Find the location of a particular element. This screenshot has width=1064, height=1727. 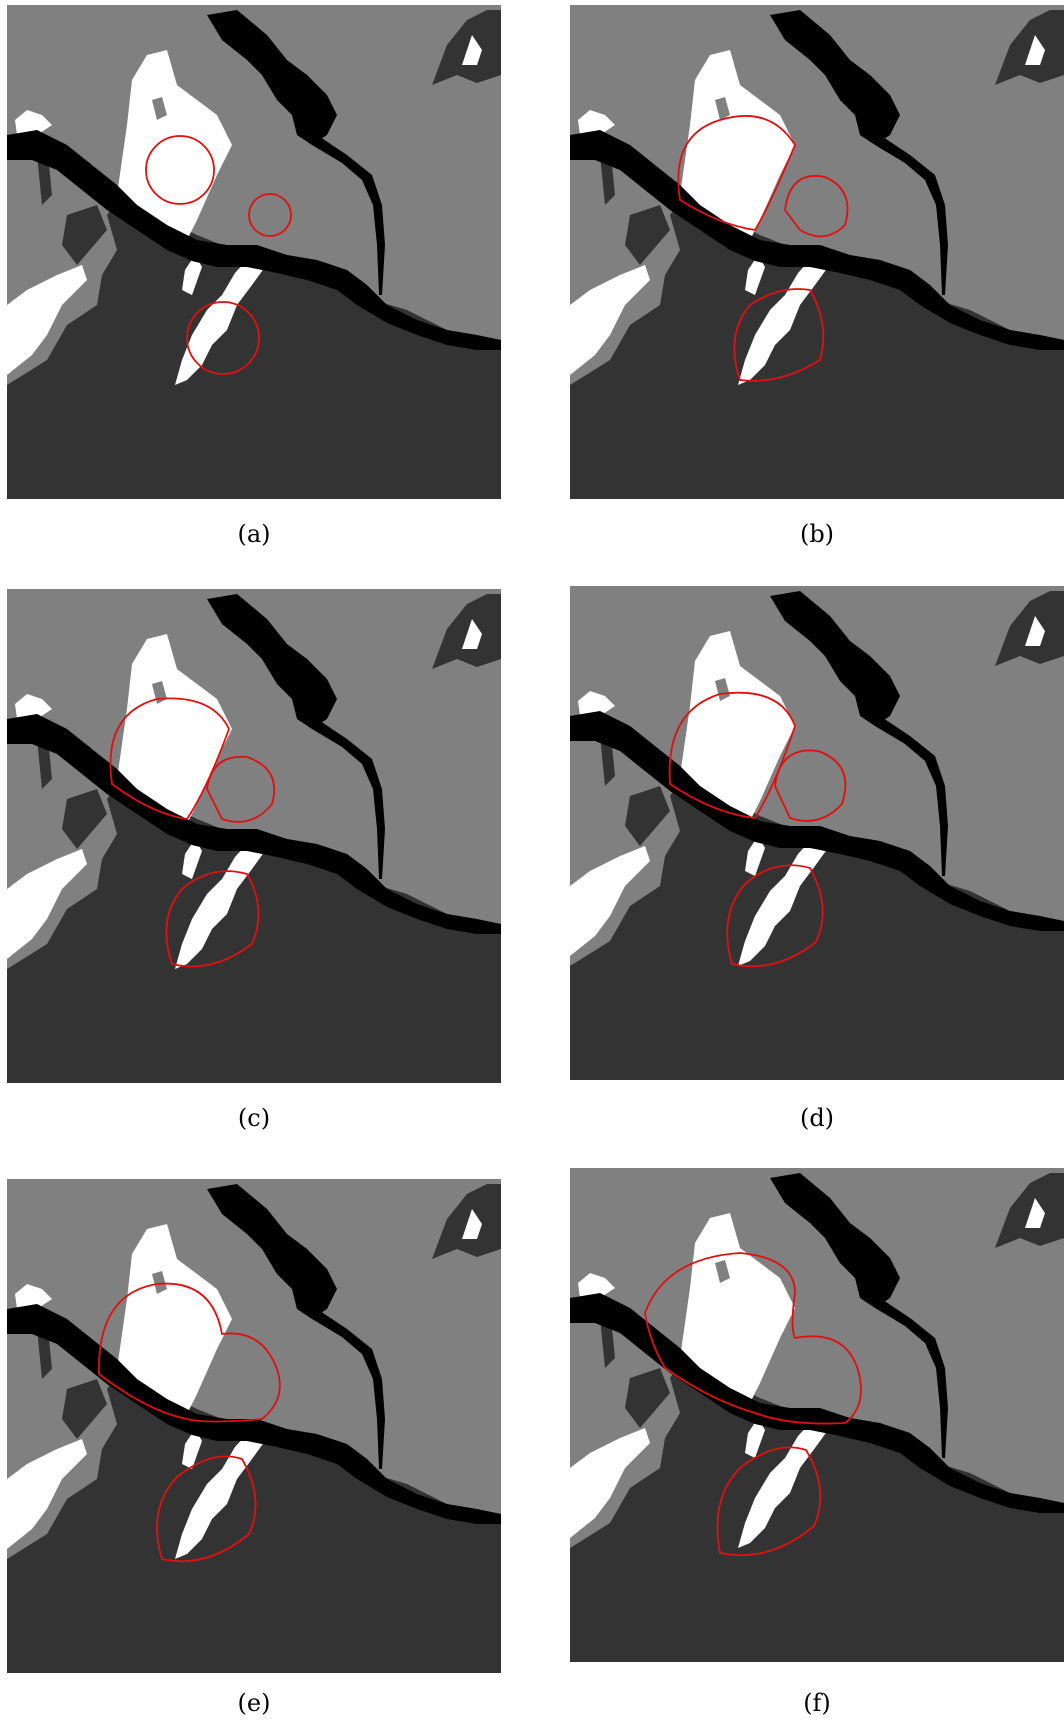

panel-b is located at coordinates (817, 252).